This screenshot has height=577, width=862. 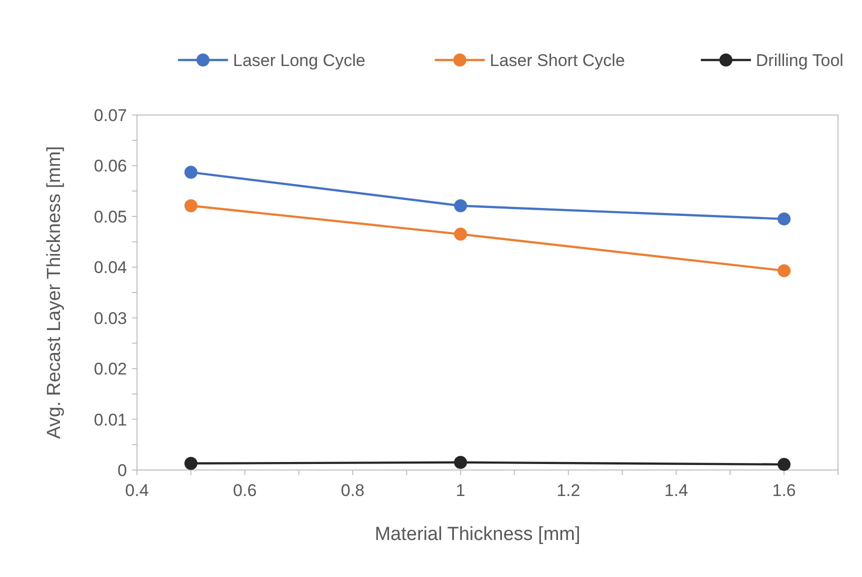 I want to click on legend-label: Laser Long Cycle, so click(x=299, y=60).